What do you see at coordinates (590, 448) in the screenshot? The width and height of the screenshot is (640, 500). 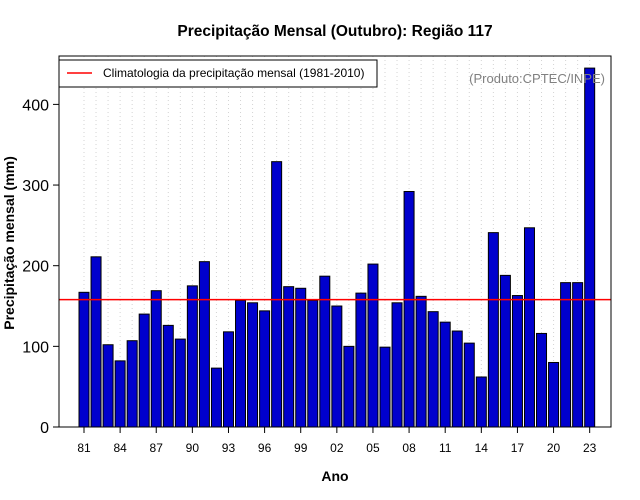 I see `x-tick-label: 23` at bounding box center [590, 448].